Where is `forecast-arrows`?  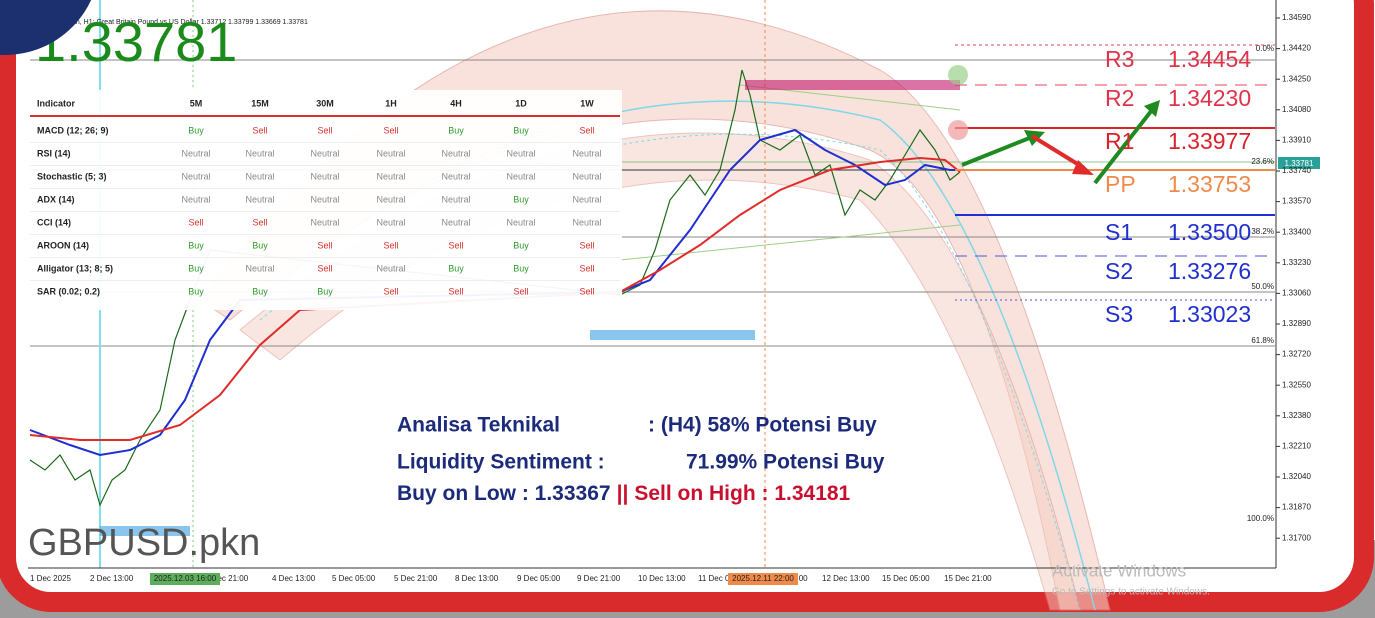
forecast-arrows is located at coordinates (1060, 142).